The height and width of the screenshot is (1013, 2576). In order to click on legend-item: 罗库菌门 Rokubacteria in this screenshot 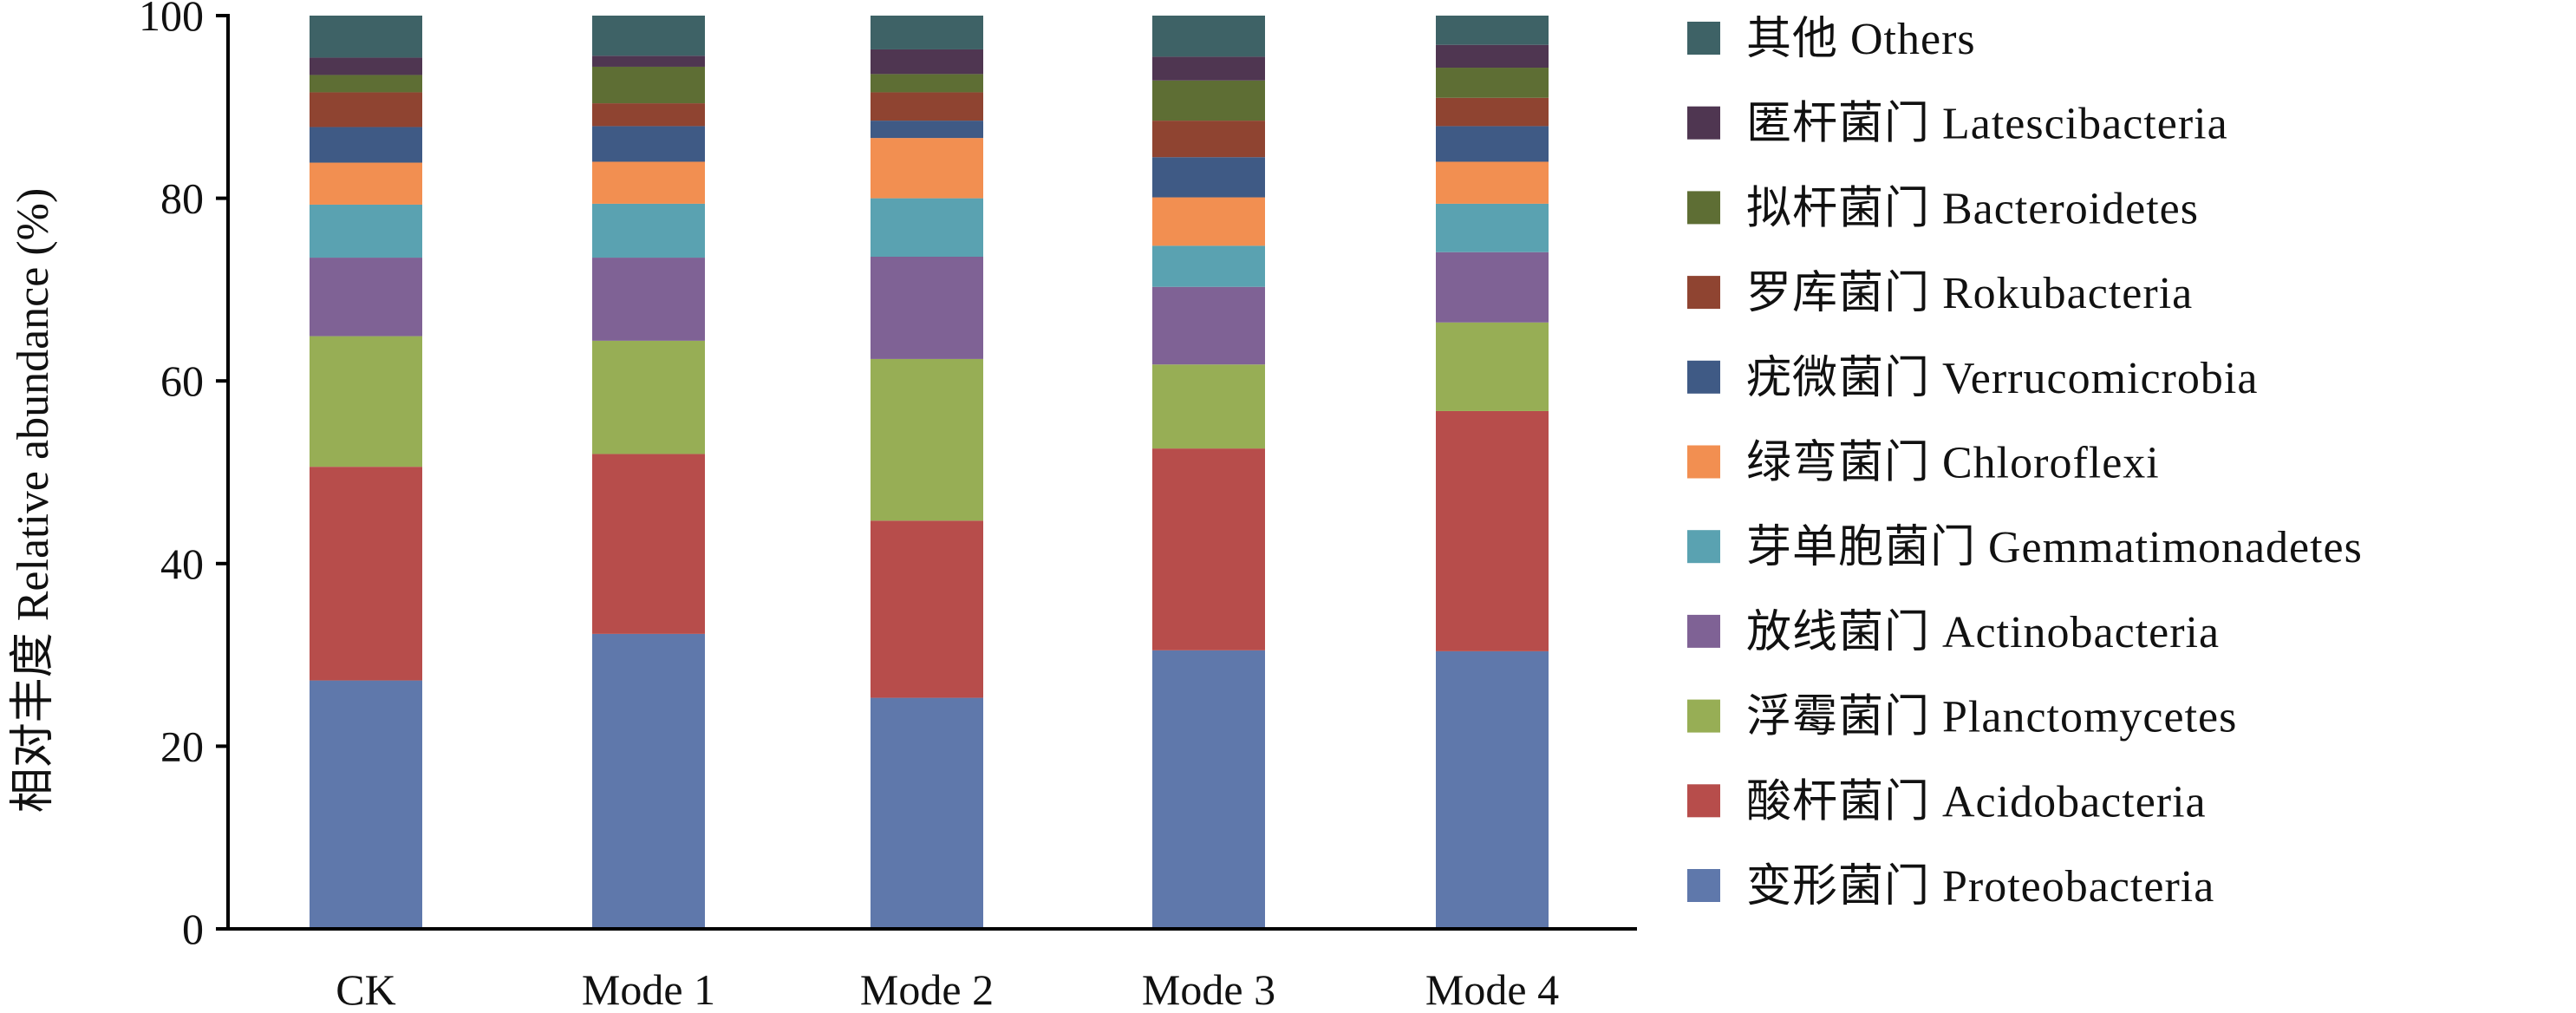, I will do `click(1940, 293)`.